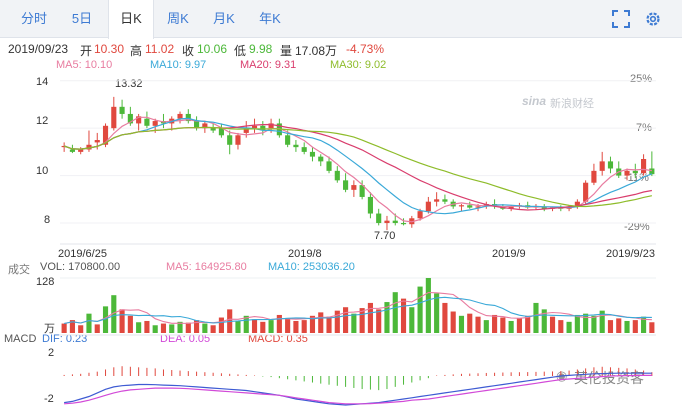  What do you see at coordinates (630, 254) in the screenshot?
I see `date-label-end: 2019/9/23` at bounding box center [630, 254].